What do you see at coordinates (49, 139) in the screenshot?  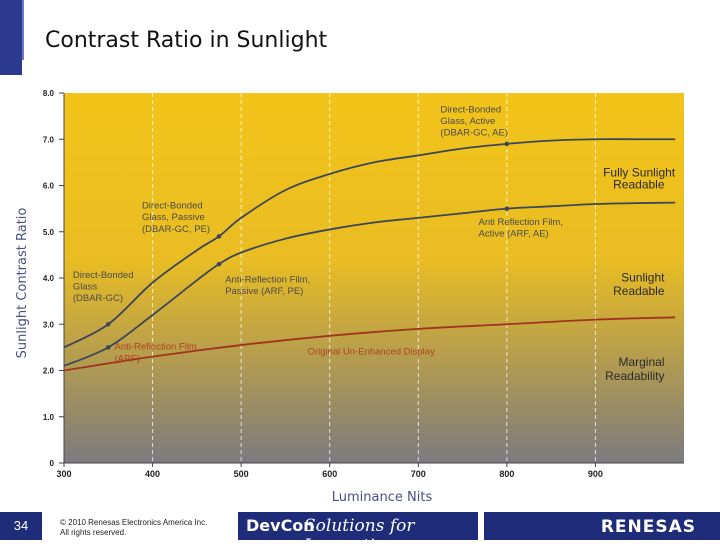 I see `y-tick-label: 7.0` at bounding box center [49, 139].